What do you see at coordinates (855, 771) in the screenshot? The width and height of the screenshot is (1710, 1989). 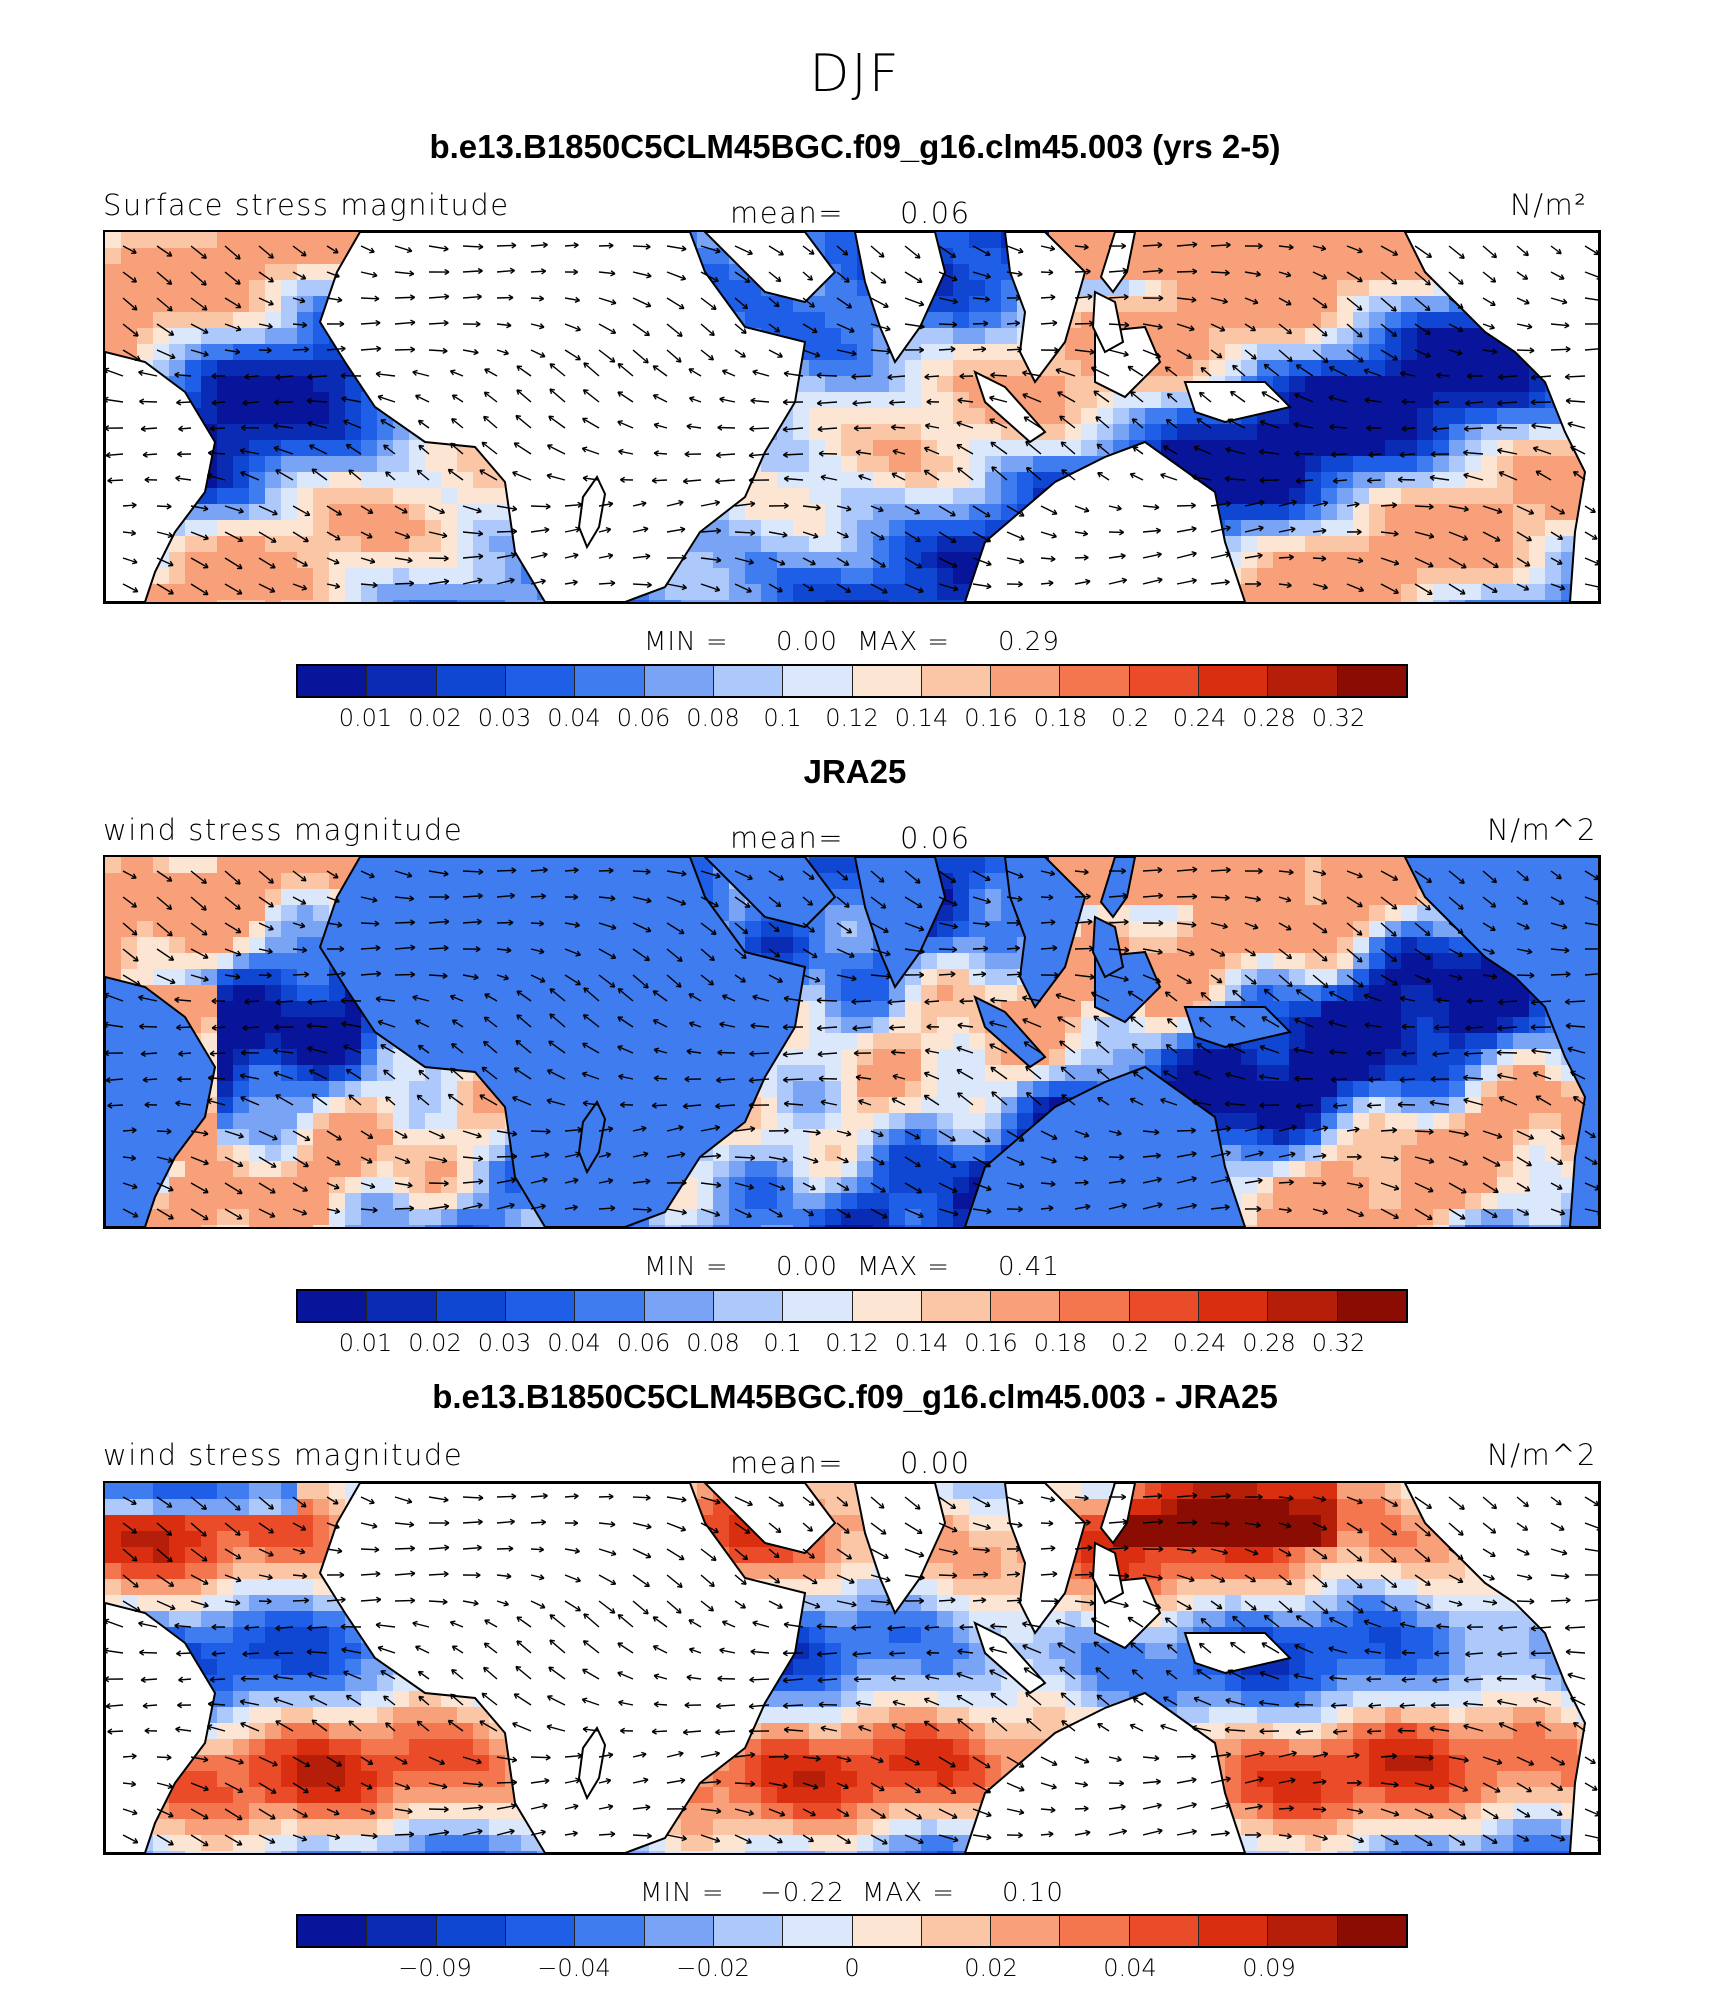 I see `panel-2-title: JRA25` at bounding box center [855, 771].